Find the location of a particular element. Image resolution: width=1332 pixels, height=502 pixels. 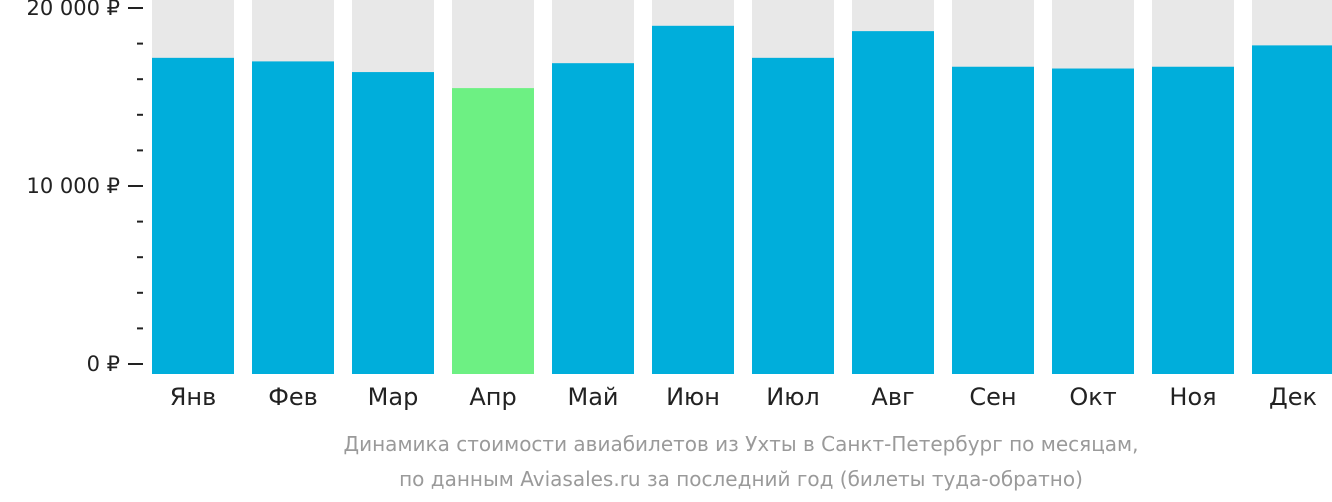

y-tick-label: 10 000 ₽ is located at coordinates (73, 186).